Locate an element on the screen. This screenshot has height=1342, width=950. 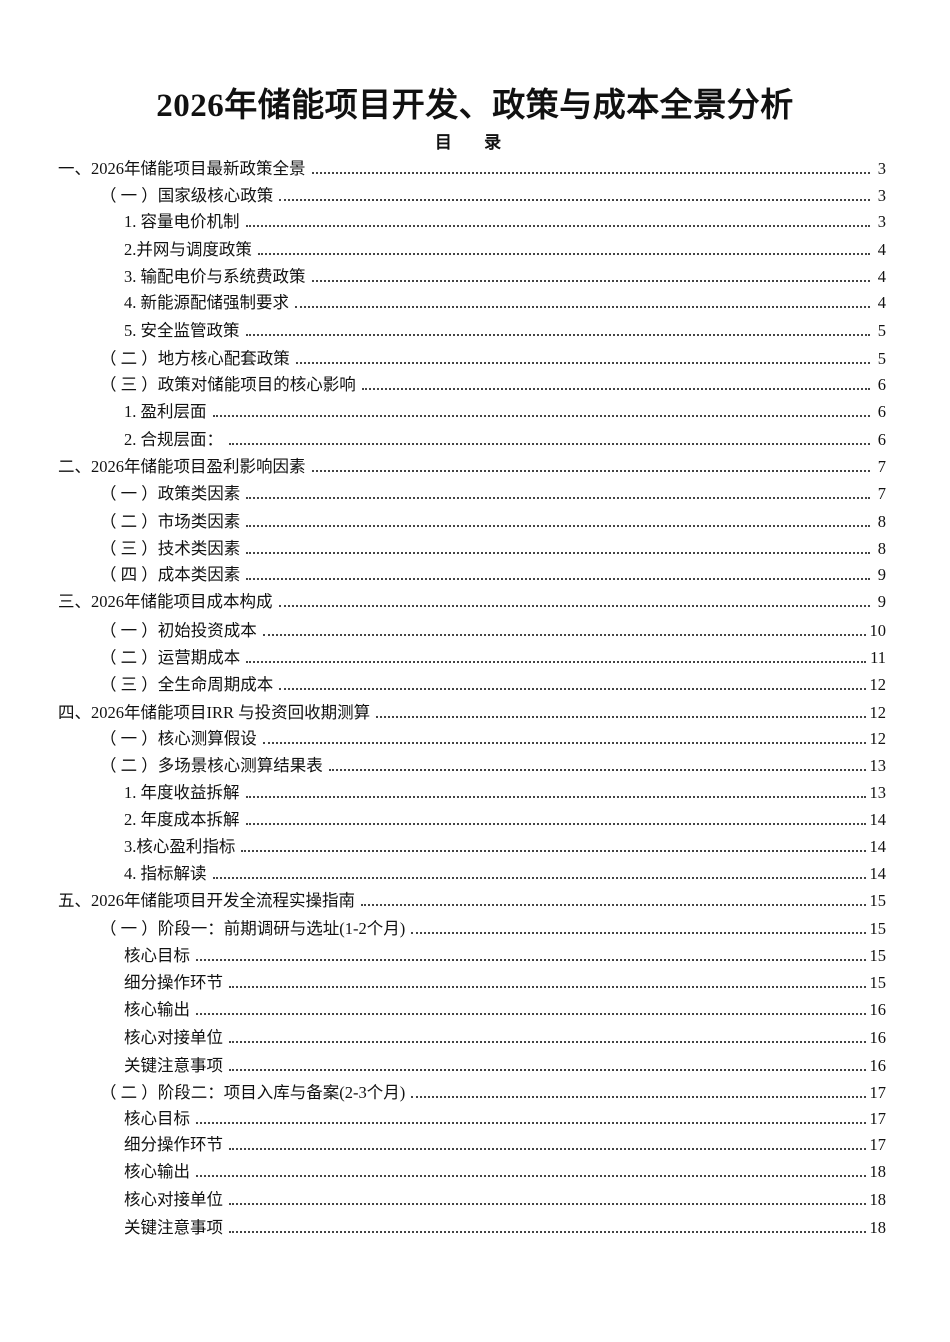
toc-entry: 核心输出 18 is located at coordinates (505, 1170).